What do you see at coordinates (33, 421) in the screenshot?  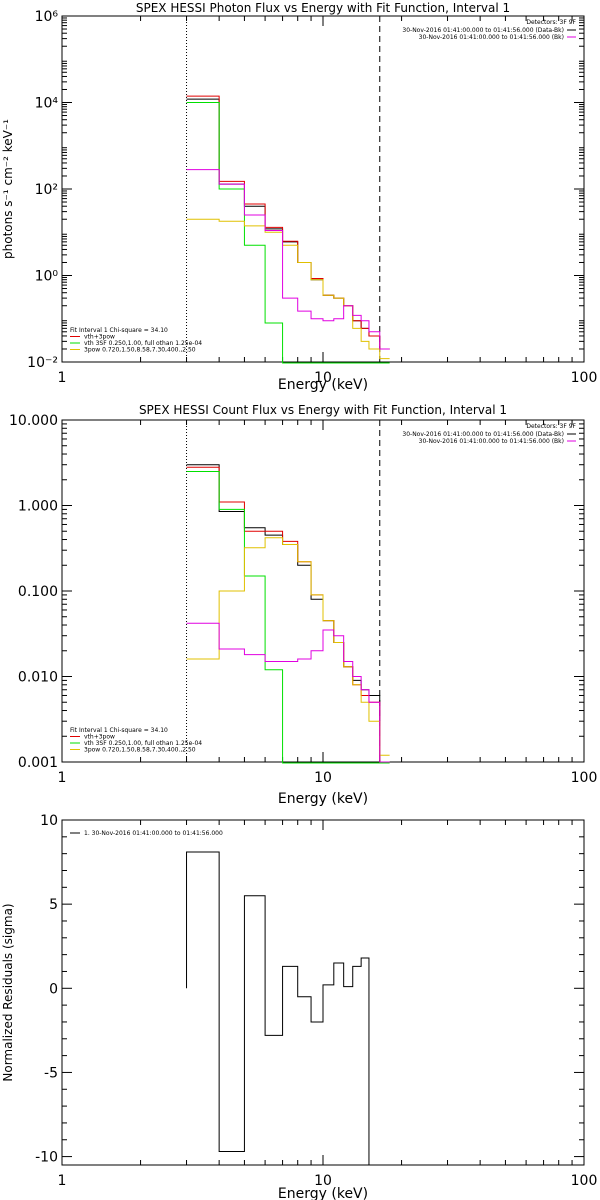 I see `y-tick-label: 10.000` at bounding box center [33, 421].